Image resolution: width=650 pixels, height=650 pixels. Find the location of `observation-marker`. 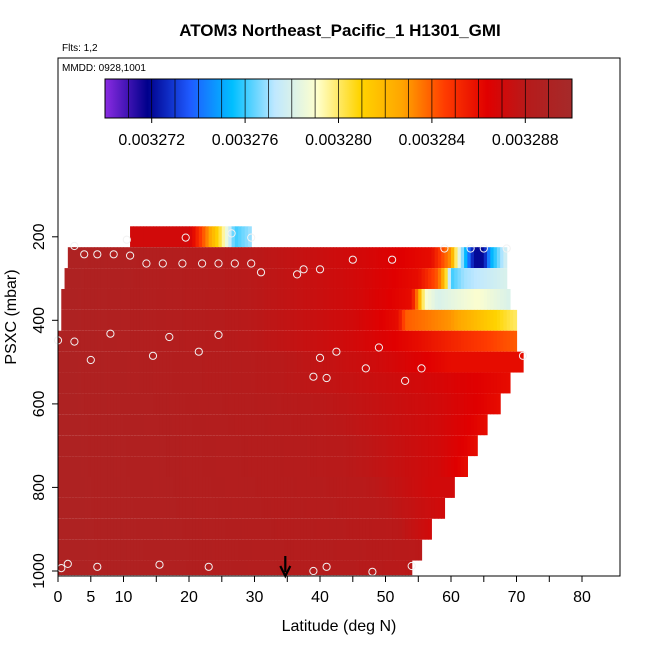

observation-marker is located at coordinates (90, 360).